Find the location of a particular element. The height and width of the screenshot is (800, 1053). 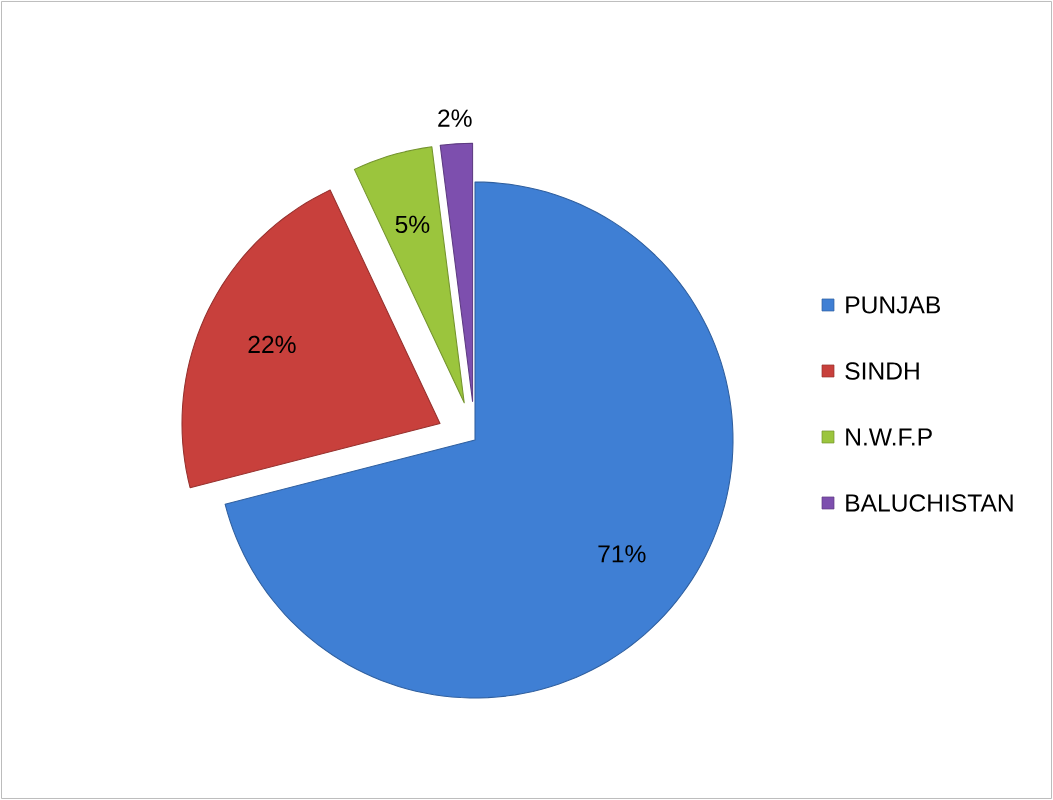

data-label: 22% is located at coordinates (272, 344).